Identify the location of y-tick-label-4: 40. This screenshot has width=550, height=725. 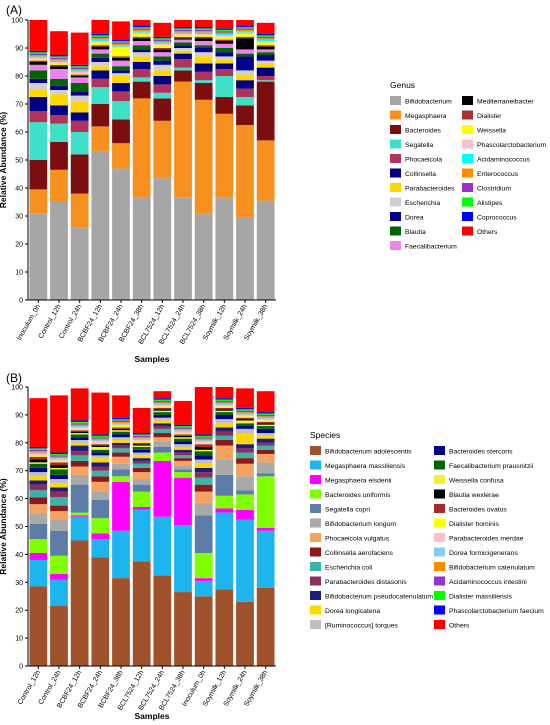
(19, 555).